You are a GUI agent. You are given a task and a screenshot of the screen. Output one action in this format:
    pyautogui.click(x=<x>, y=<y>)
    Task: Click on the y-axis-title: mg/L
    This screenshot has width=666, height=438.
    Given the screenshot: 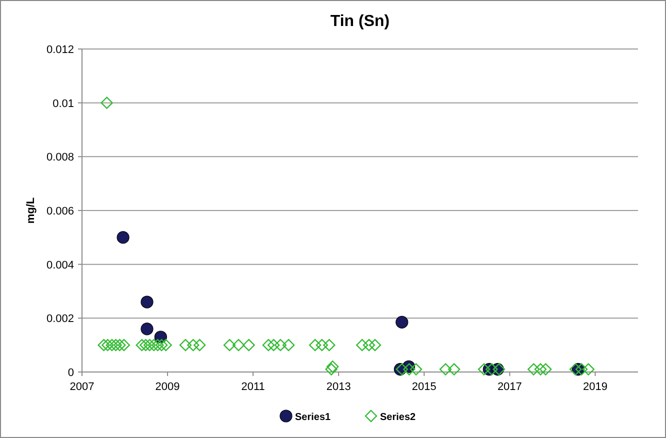 What is the action you would take?
    pyautogui.click(x=31, y=210)
    